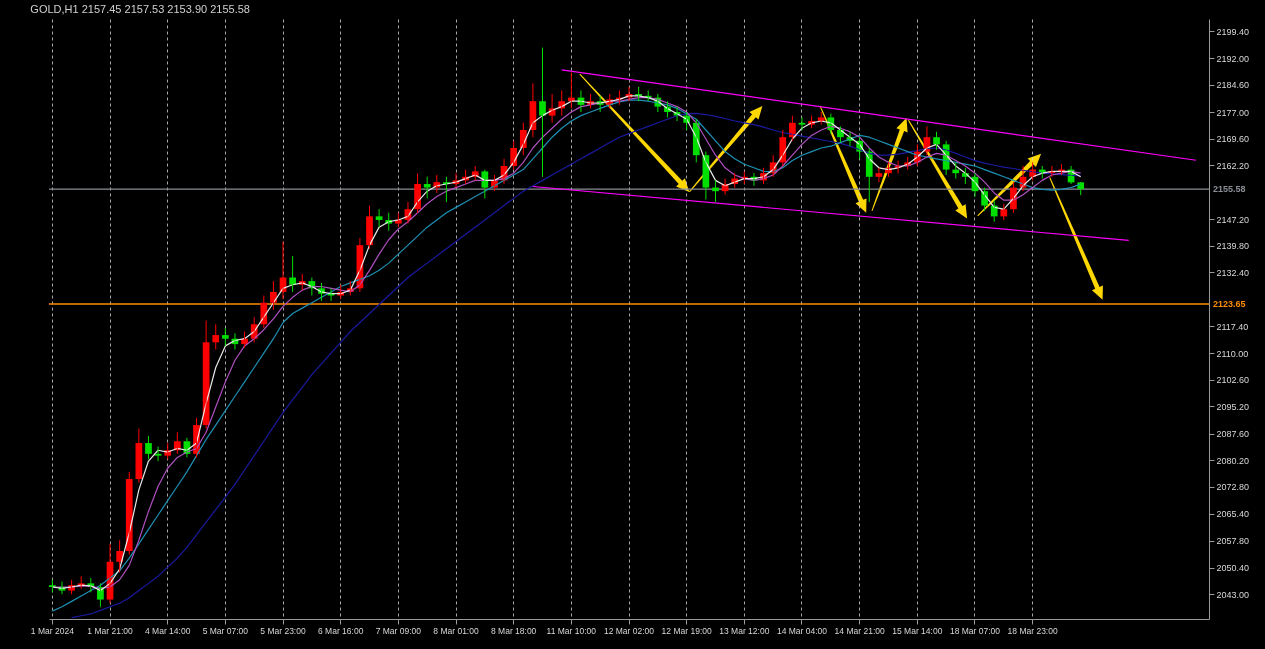  I want to click on x-tick-label: 6 Mar 16:00, so click(340, 630).